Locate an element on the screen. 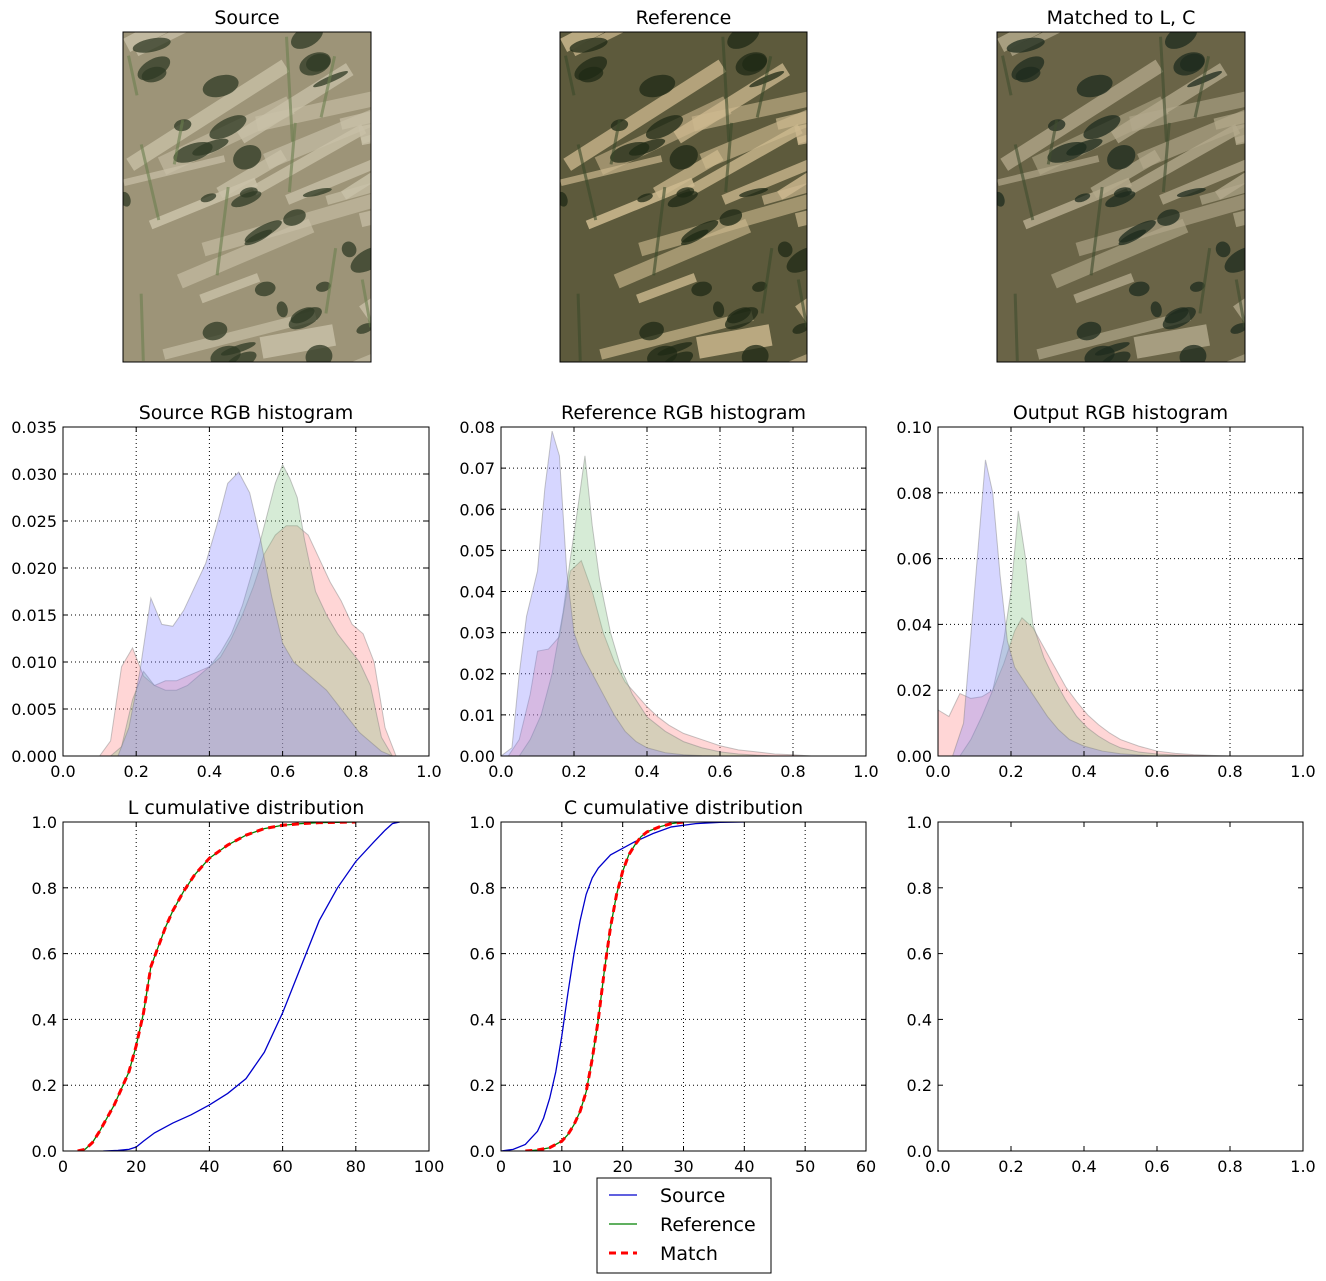 The width and height of the screenshot is (1326, 1281). reference-image: Reference is located at coordinates (683, 185).